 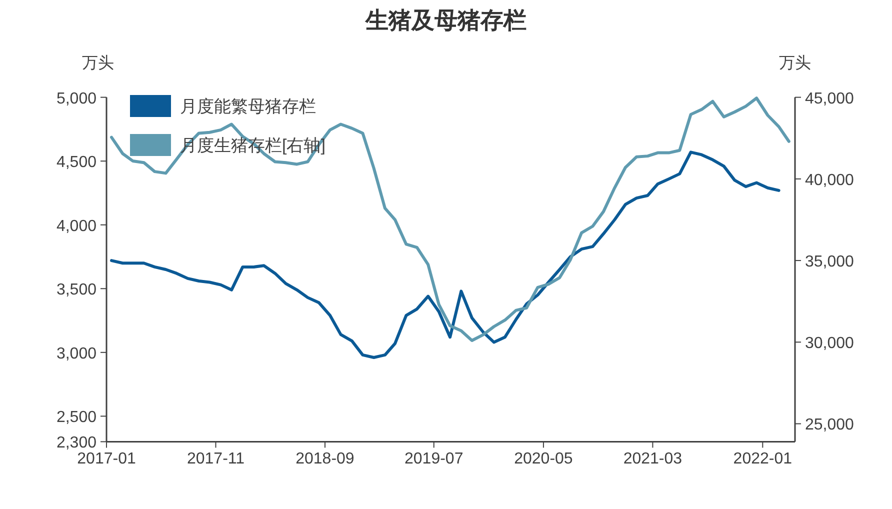 What do you see at coordinates (795, 63) in the screenshot?
I see `y2label: 万头` at bounding box center [795, 63].